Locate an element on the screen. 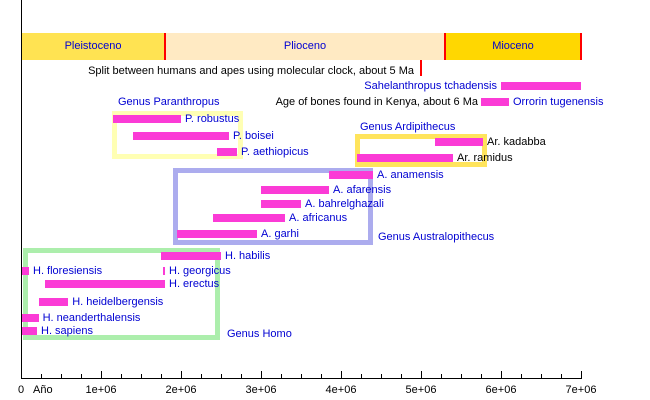 The image size is (650, 400). genus-title-genus-australopithecus: Genus Australopithecus is located at coordinates (436, 237).